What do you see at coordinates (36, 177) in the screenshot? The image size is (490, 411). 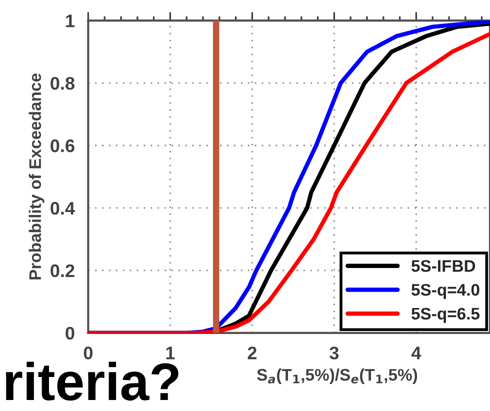 I see `y-axis-title: Probability of Exceedance` at bounding box center [36, 177].